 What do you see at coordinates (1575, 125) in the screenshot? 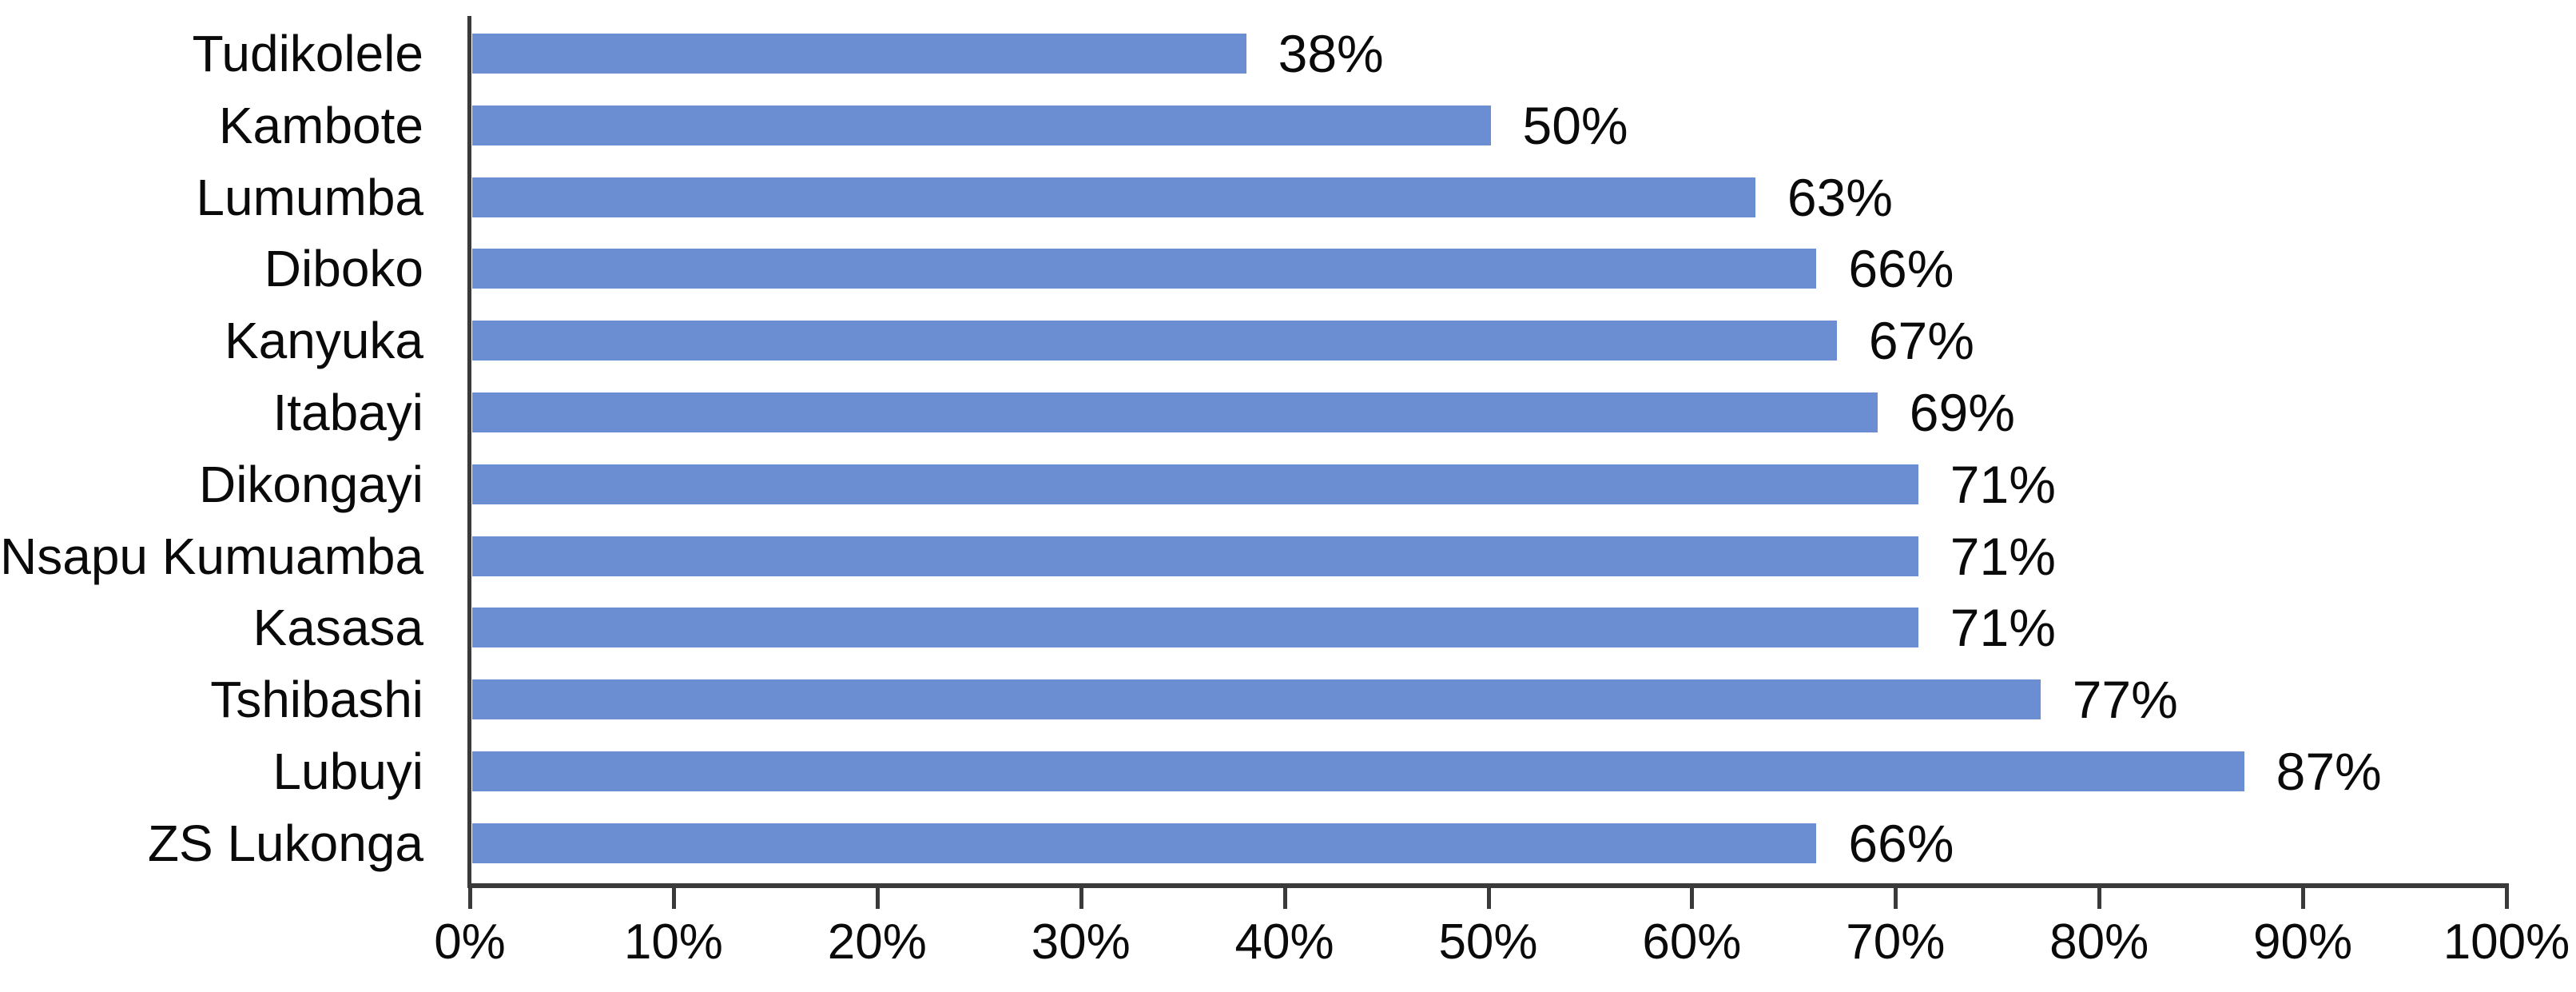
I see `value-label: 50%` at bounding box center [1575, 125].